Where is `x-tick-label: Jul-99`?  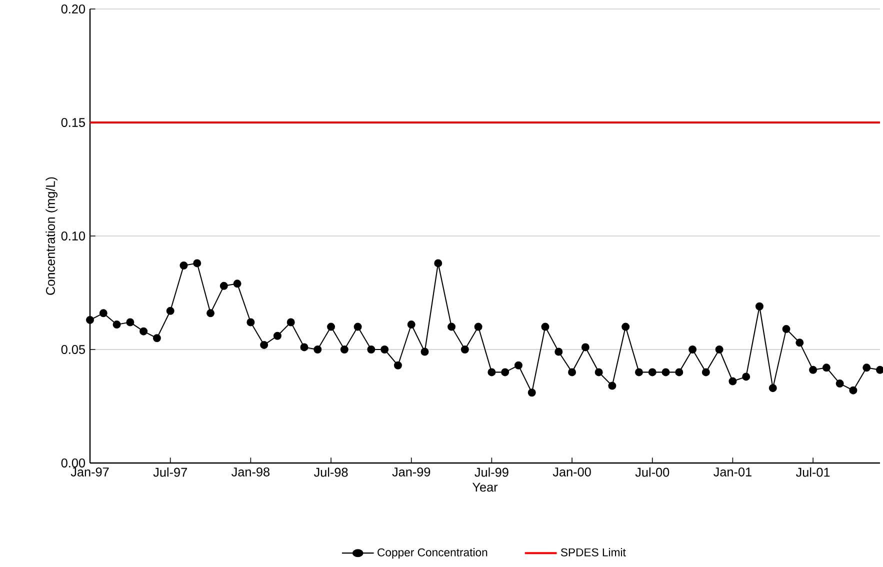
x-tick-label: Jul-99 is located at coordinates (491, 472).